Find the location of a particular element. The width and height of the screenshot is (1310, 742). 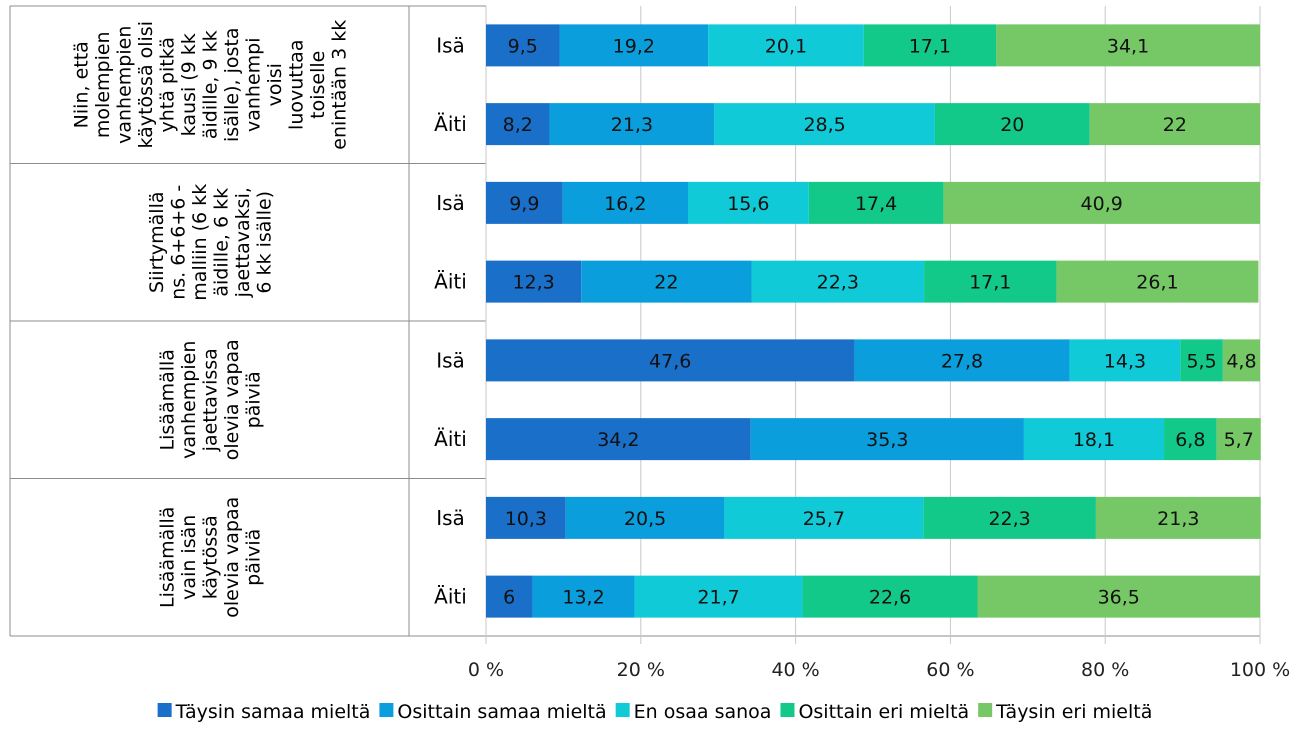

data-label: 28,5 is located at coordinates (824, 125).